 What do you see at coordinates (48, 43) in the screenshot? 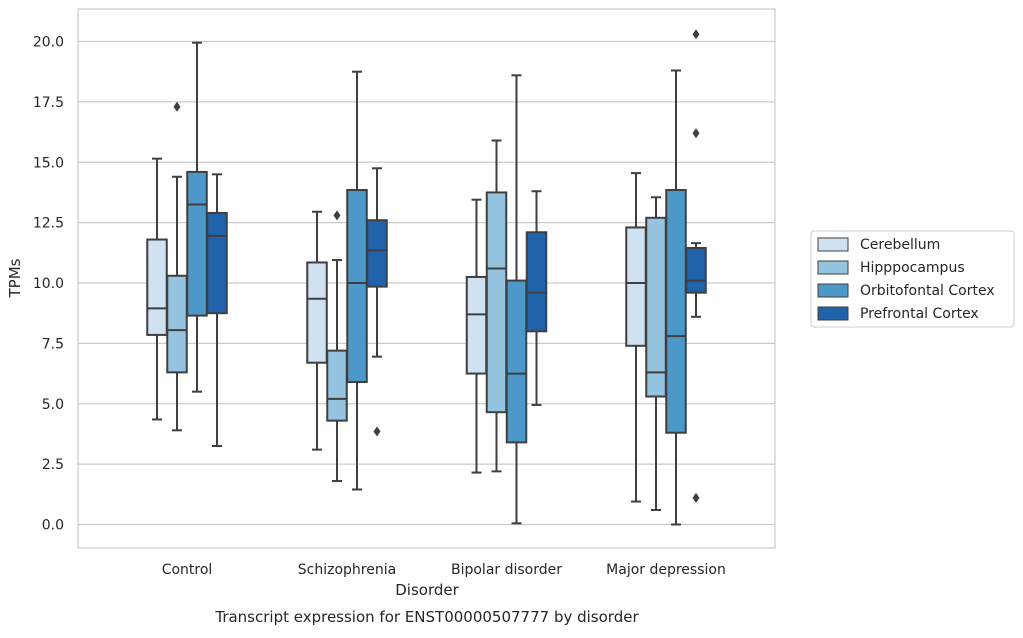
I see `y-tick-label: 20.0` at bounding box center [48, 43].